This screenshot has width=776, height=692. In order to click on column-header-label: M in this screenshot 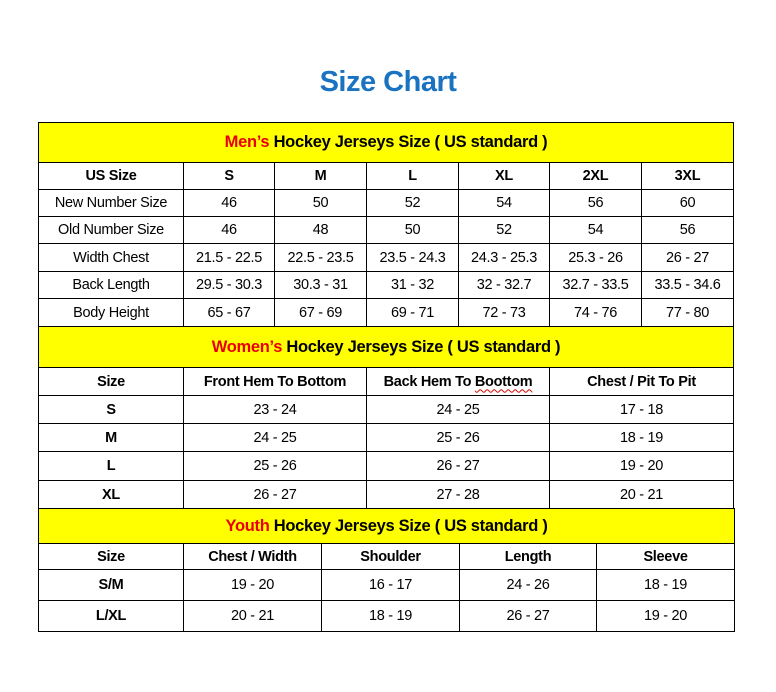, I will do `click(320, 176)`.